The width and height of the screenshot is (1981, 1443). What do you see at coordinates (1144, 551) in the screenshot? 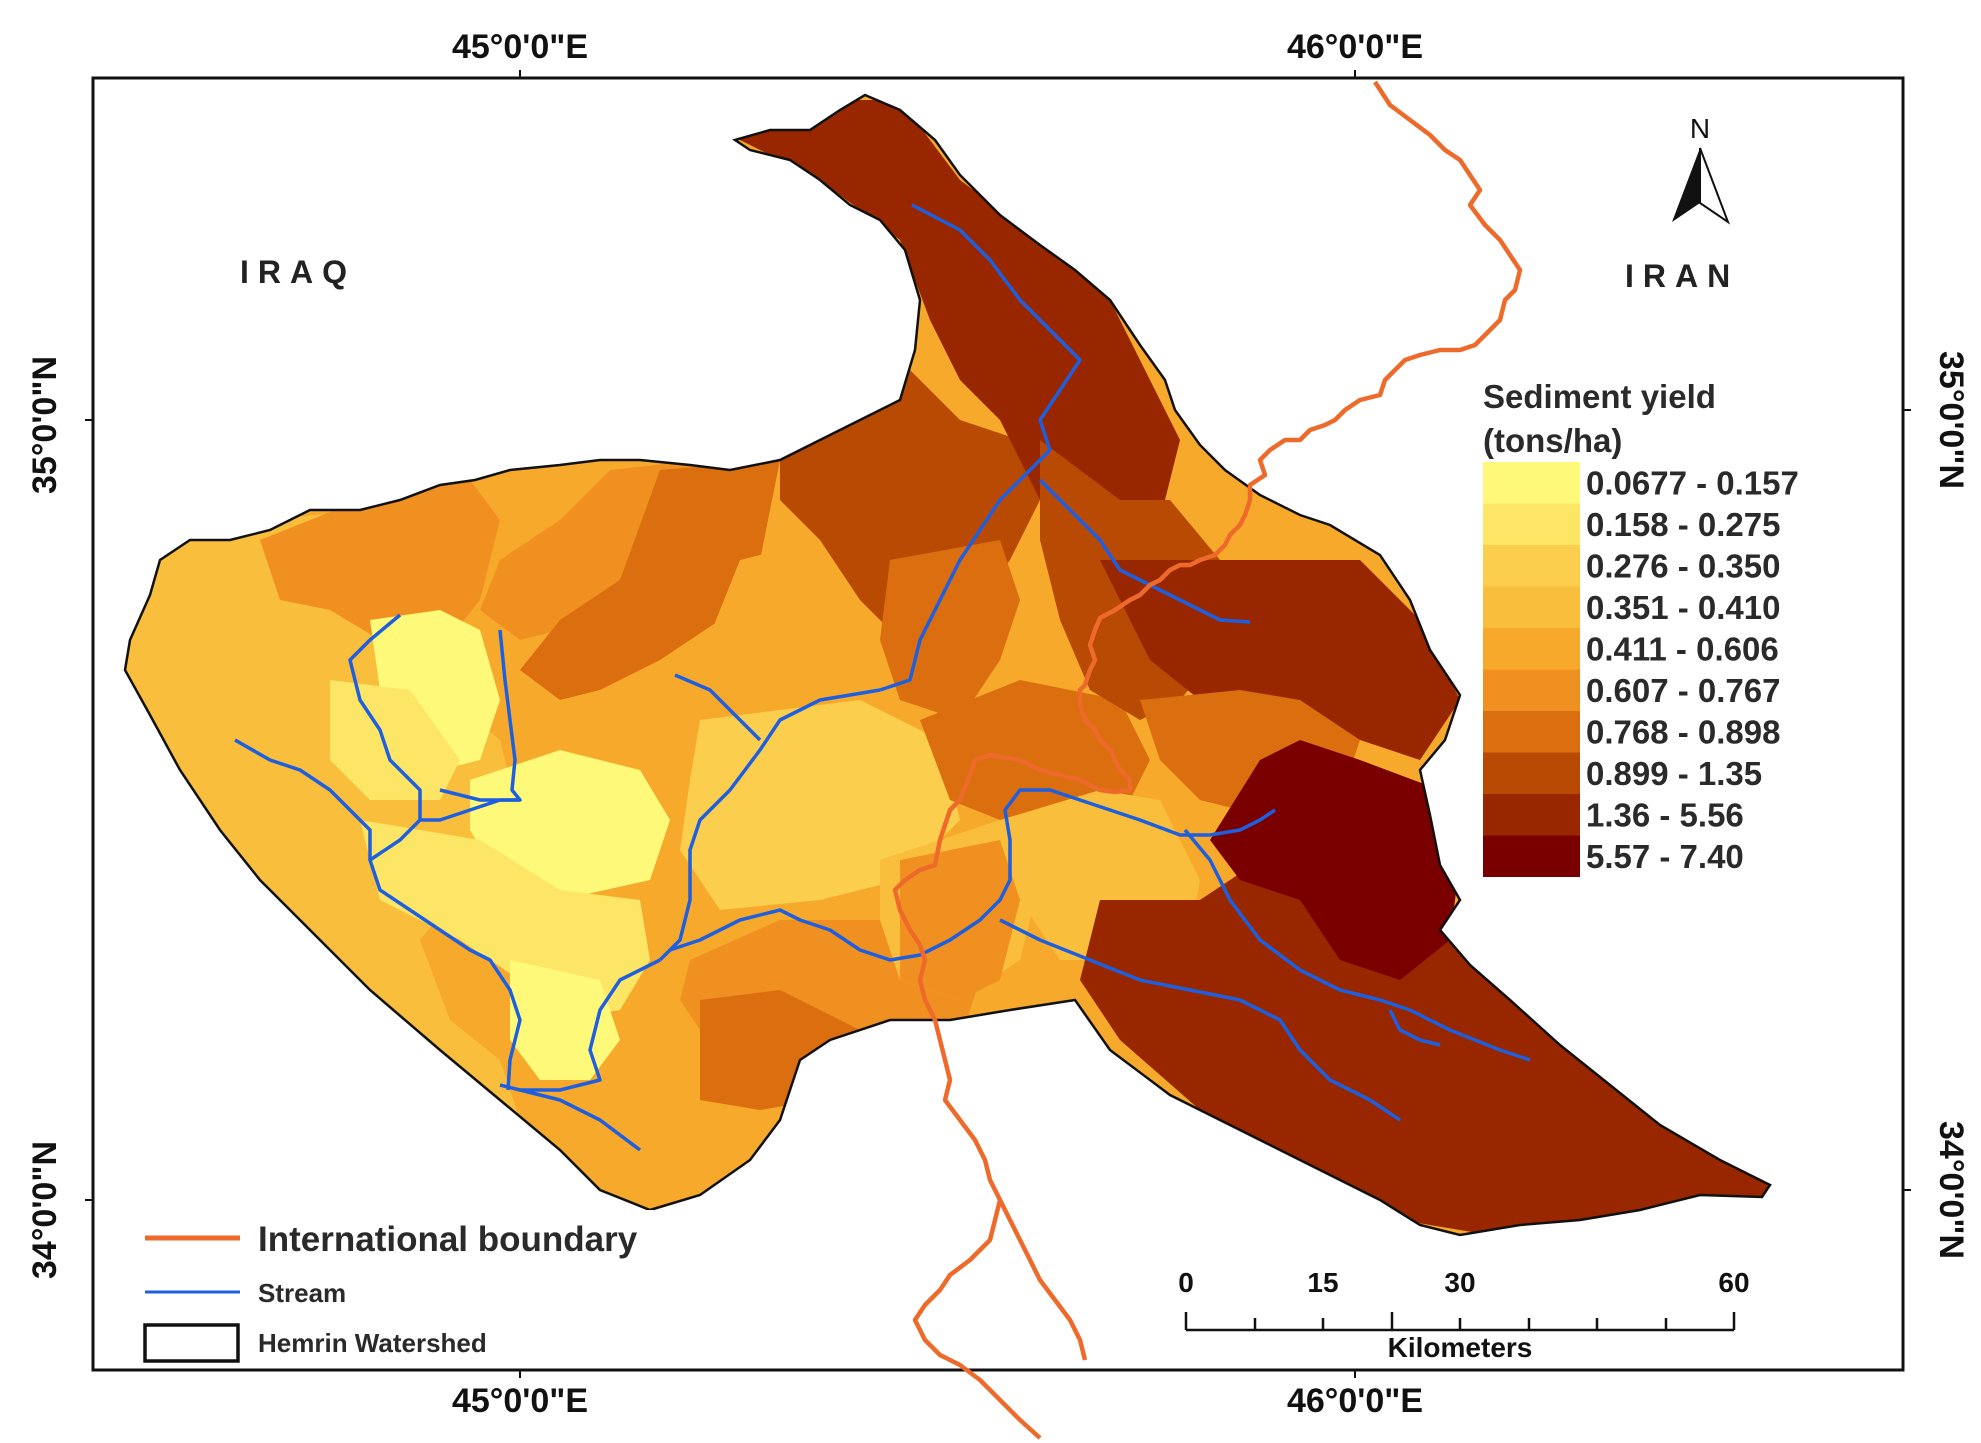
I see `stream-northeast` at bounding box center [1144, 551].